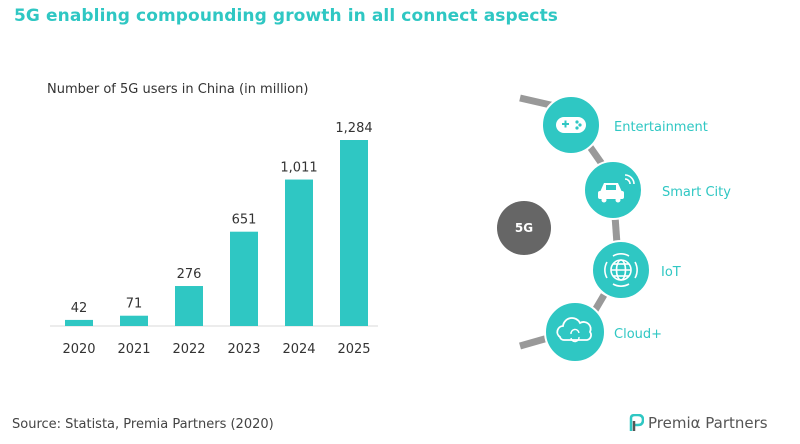  Describe the element at coordinates (79, 322) in the screenshot. I see `bar-2020` at that location.